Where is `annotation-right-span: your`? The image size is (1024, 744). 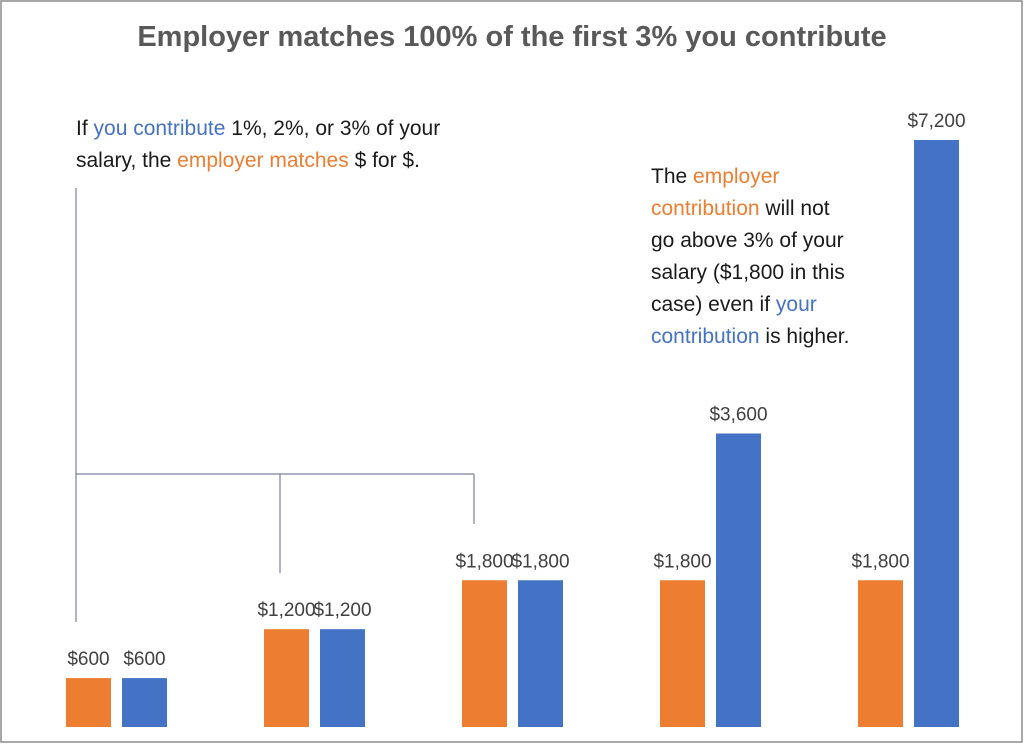
annotation-right-span: your is located at coordinates (796, 304).